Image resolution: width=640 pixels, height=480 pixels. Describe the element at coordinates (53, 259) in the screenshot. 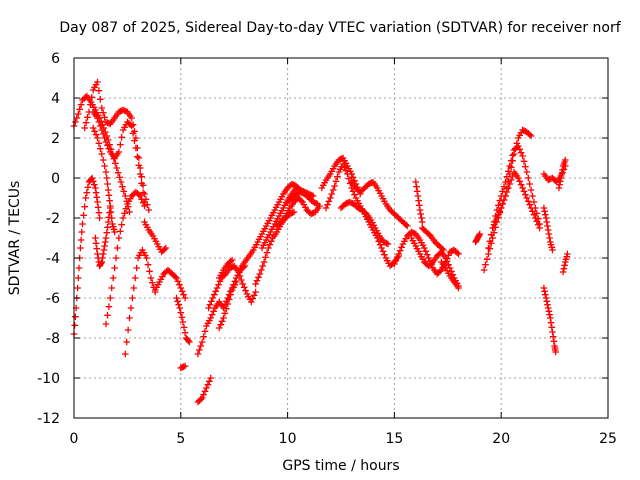

I see `y-tick-label: -4` at that location.